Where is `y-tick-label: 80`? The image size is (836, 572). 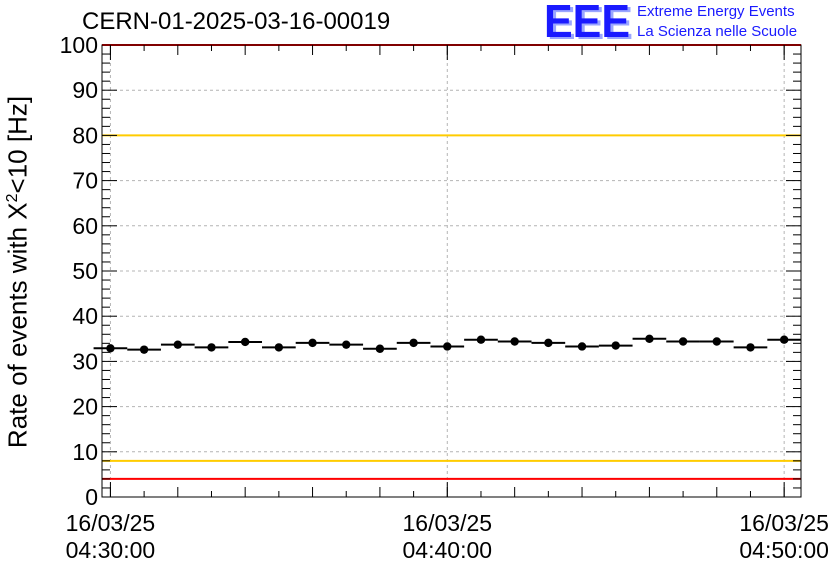 y-tick-label: 80 is located at coordinates (85, 135).